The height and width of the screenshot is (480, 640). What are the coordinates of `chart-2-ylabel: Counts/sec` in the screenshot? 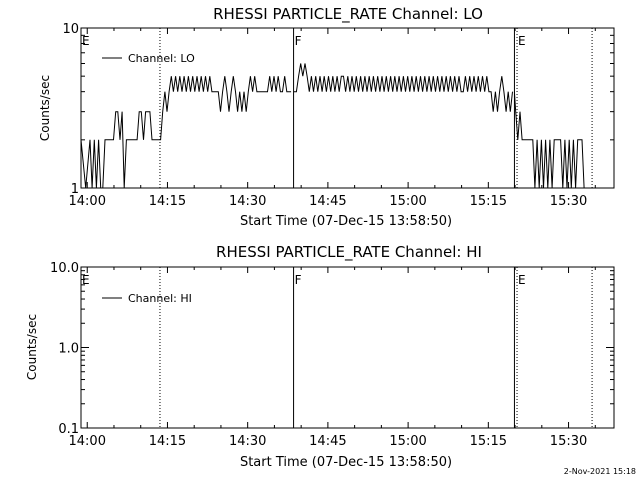 It's located at (32, 347).